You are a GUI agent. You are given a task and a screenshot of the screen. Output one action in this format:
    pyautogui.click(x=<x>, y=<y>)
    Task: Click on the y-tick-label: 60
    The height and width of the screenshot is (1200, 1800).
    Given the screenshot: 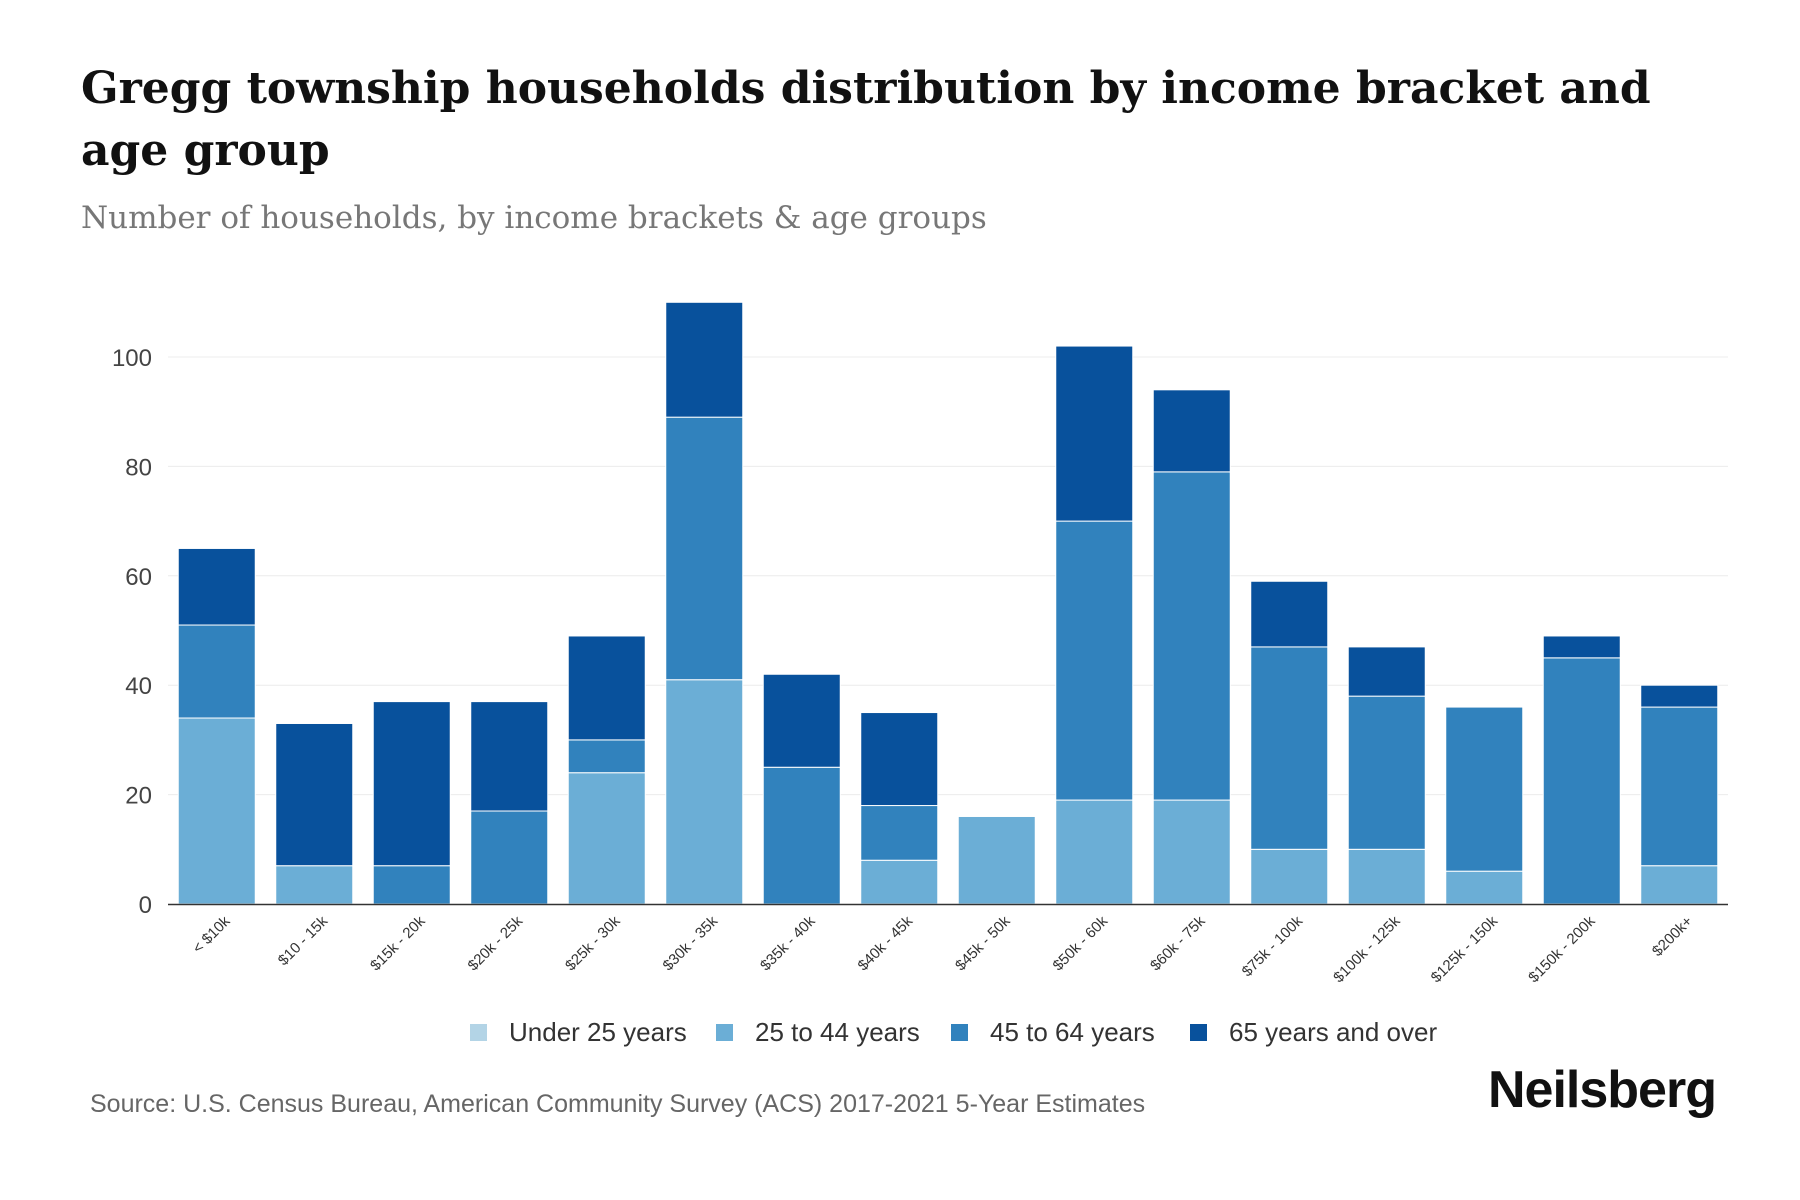 What is the action you would take?
    pyautogui.click(x=138, y=577)
    